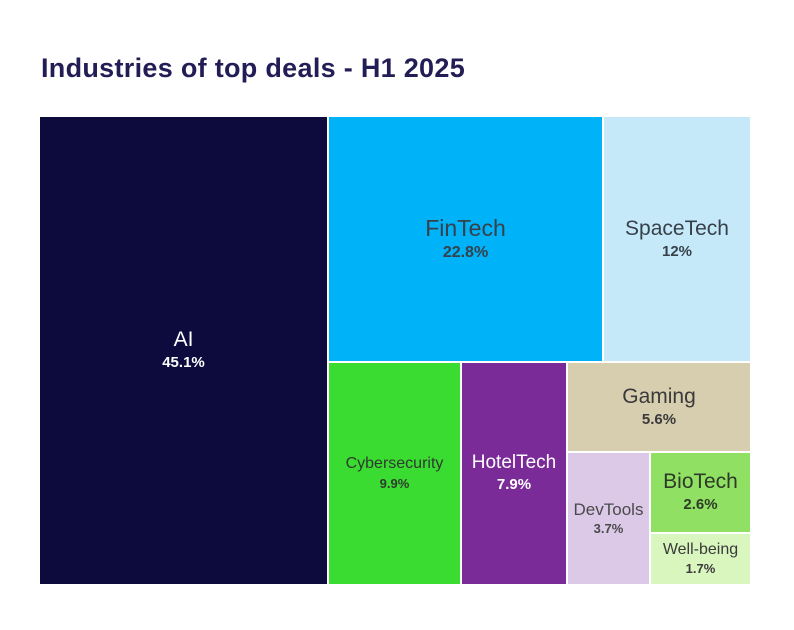 This screenshot has height=630, width=794. Describe the element at coordinates (700, 559) in the screenshot. I see `treemap-tile-wellbeing: Well-being 1.7%` at that location.